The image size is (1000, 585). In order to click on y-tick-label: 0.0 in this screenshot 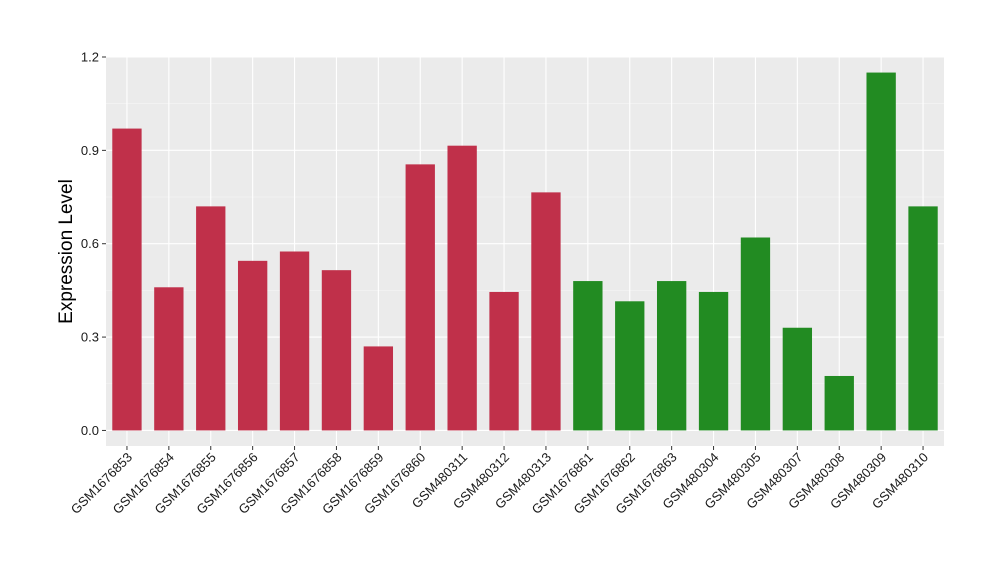, I will do `click(90, 430)`.